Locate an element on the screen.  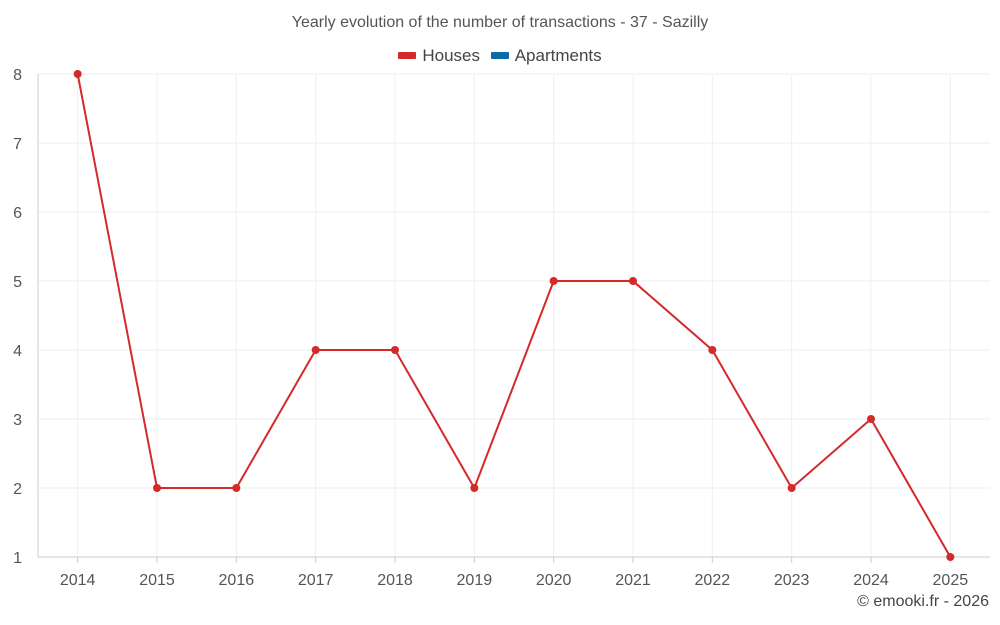
x-tick-label: 2015 is located at coordinates (157, 580).